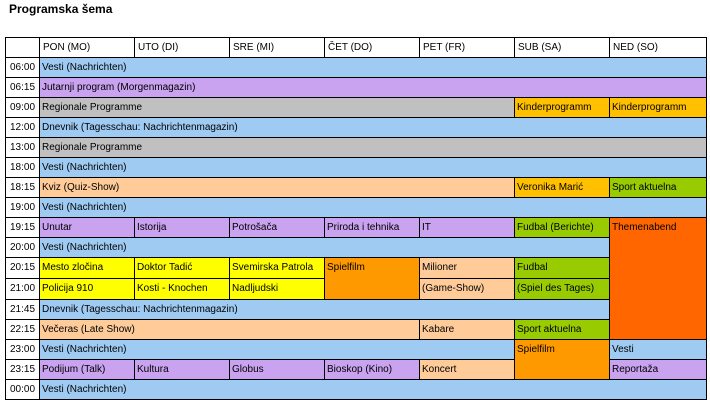  Describe the element at coordinates (182, 227) in the screenshot. I see `program-cell: Istorija` at that location.